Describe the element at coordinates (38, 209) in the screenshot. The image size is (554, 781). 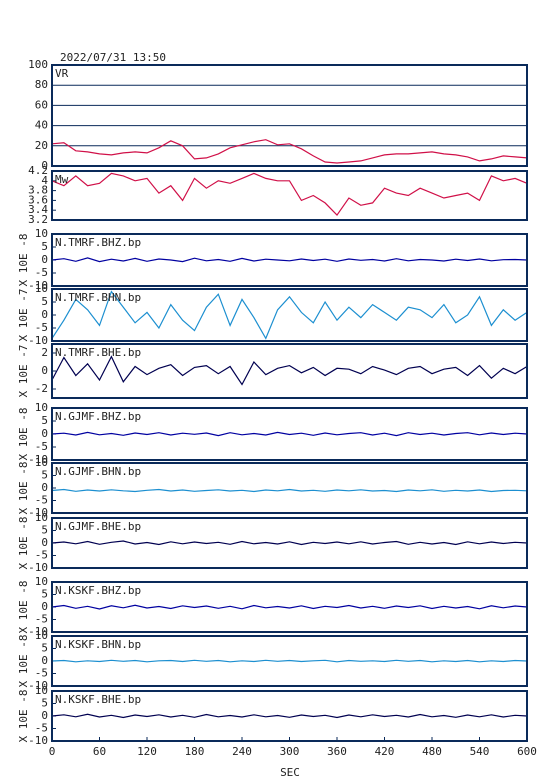
I see `y-tick-label: 3.4` at that location.